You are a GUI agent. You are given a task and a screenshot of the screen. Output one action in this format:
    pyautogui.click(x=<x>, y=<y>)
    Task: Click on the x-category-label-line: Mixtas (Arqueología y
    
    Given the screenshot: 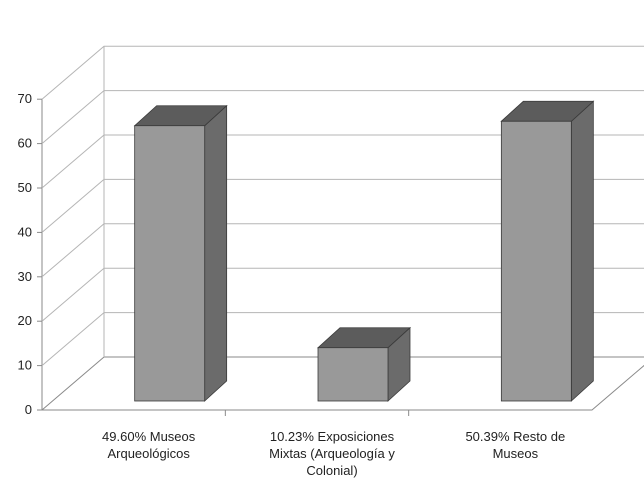 What is the action you would take?
    pyautogui.click(x=332, y=453)
    